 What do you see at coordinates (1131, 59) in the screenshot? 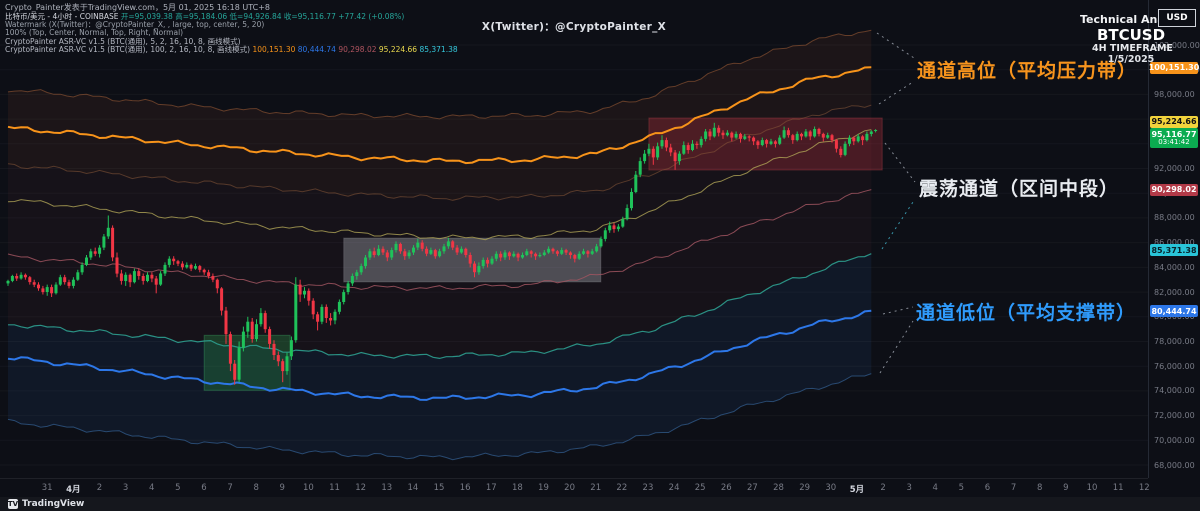
I see `date-label: 1/5/2025` at bounding box center [1131, 59].